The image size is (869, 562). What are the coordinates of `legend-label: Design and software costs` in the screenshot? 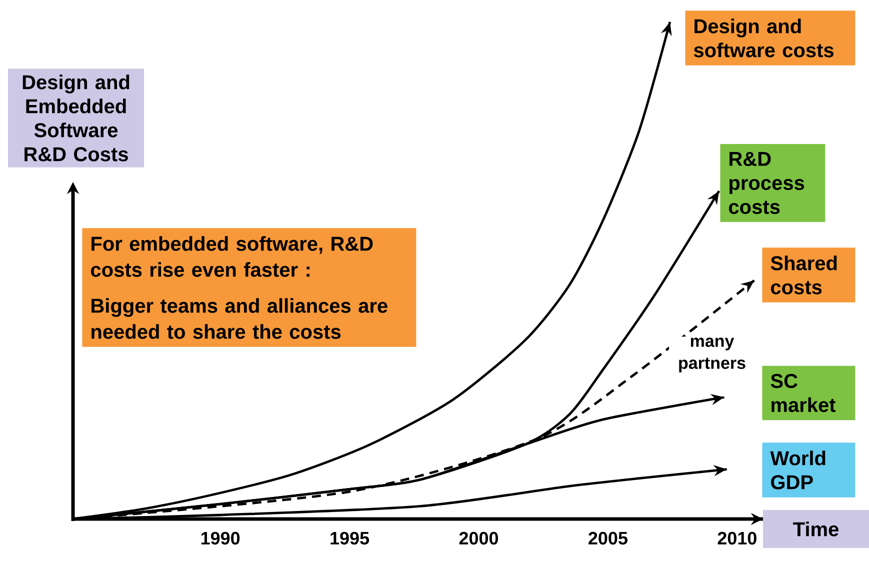 It's located at (764, 38).